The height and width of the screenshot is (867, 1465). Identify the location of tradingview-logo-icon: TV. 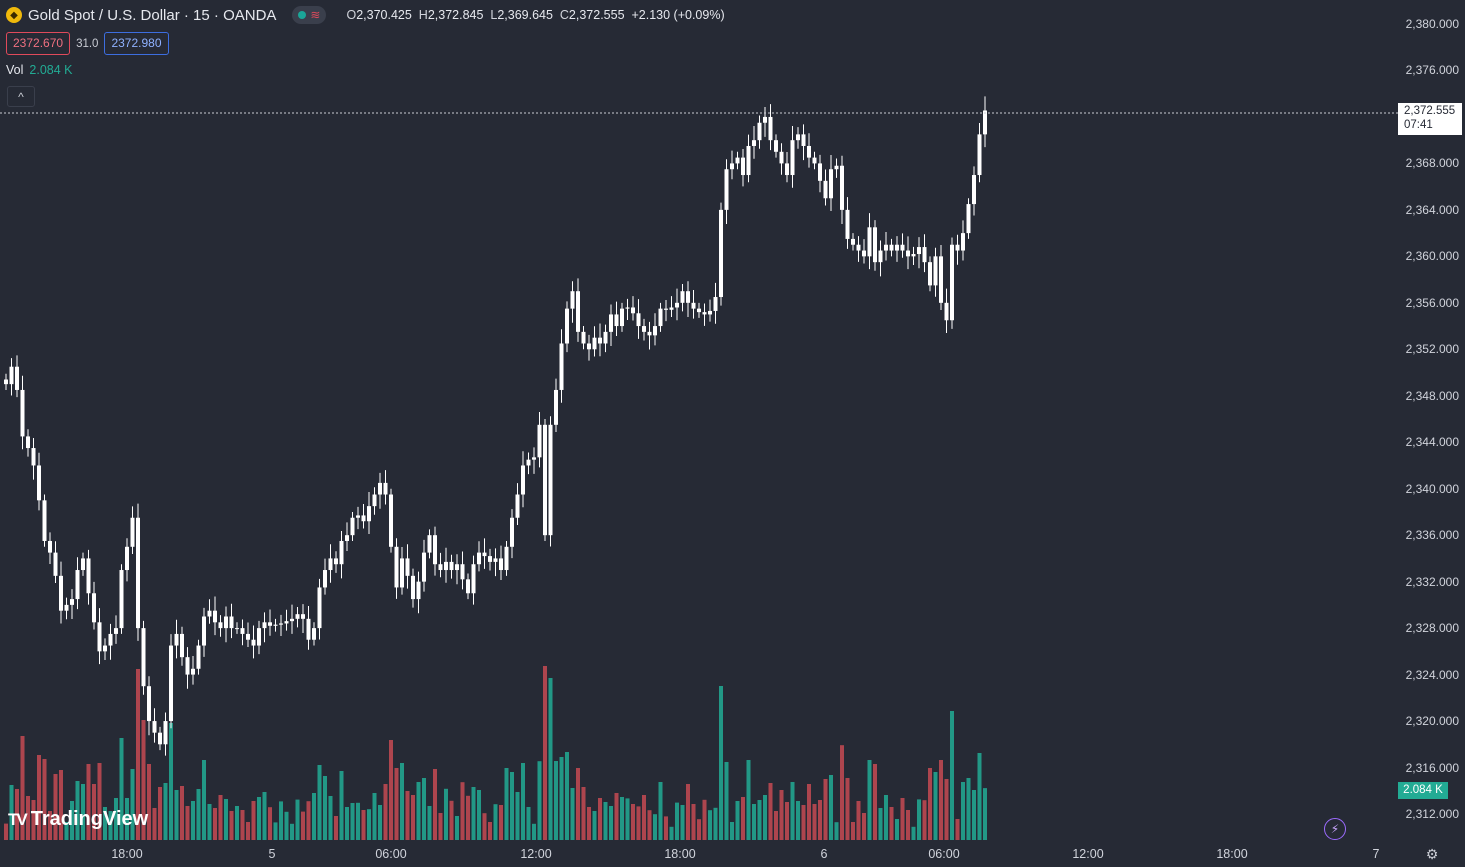
(18, 819).